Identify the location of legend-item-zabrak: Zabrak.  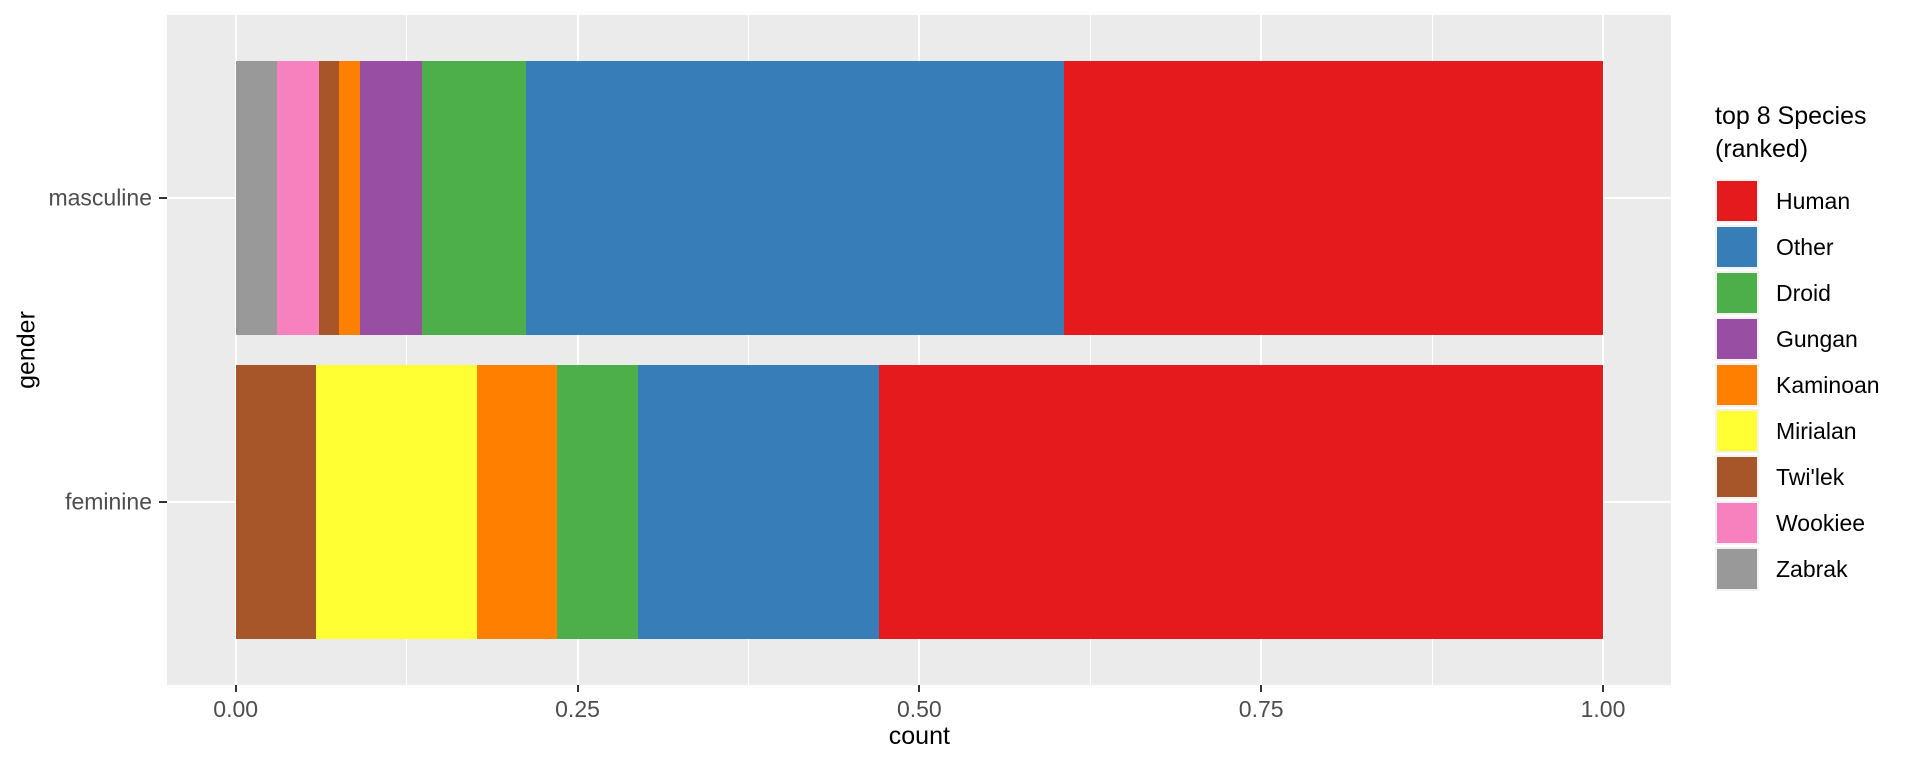
(1797, 569).